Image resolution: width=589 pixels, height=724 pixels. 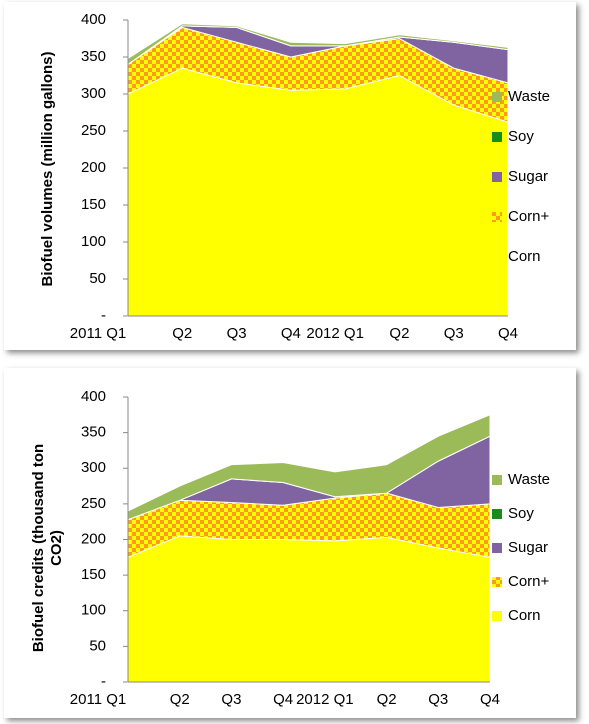 What do you see at coordinates (47, 548) in the screenshot?
I see `y-axis-title: Biofuel credits (thousand ton CO2)` at bounding box center [47, 548].